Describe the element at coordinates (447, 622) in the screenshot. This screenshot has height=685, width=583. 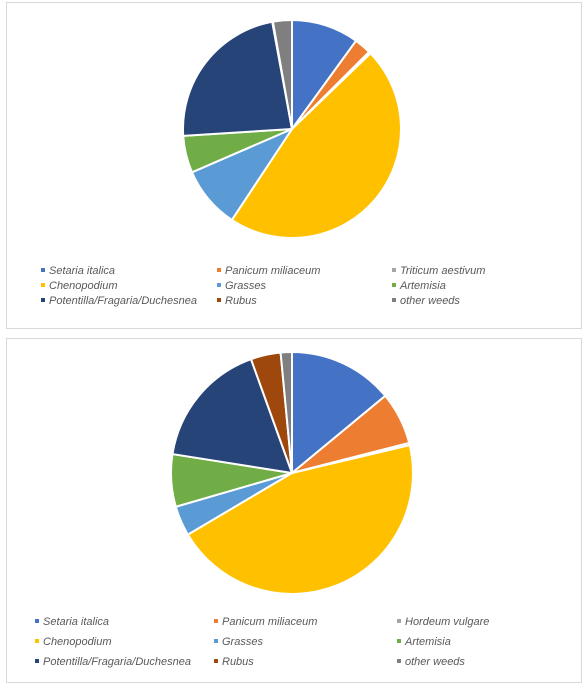
I see `legend-label: Hordeum vulgare` at that location.